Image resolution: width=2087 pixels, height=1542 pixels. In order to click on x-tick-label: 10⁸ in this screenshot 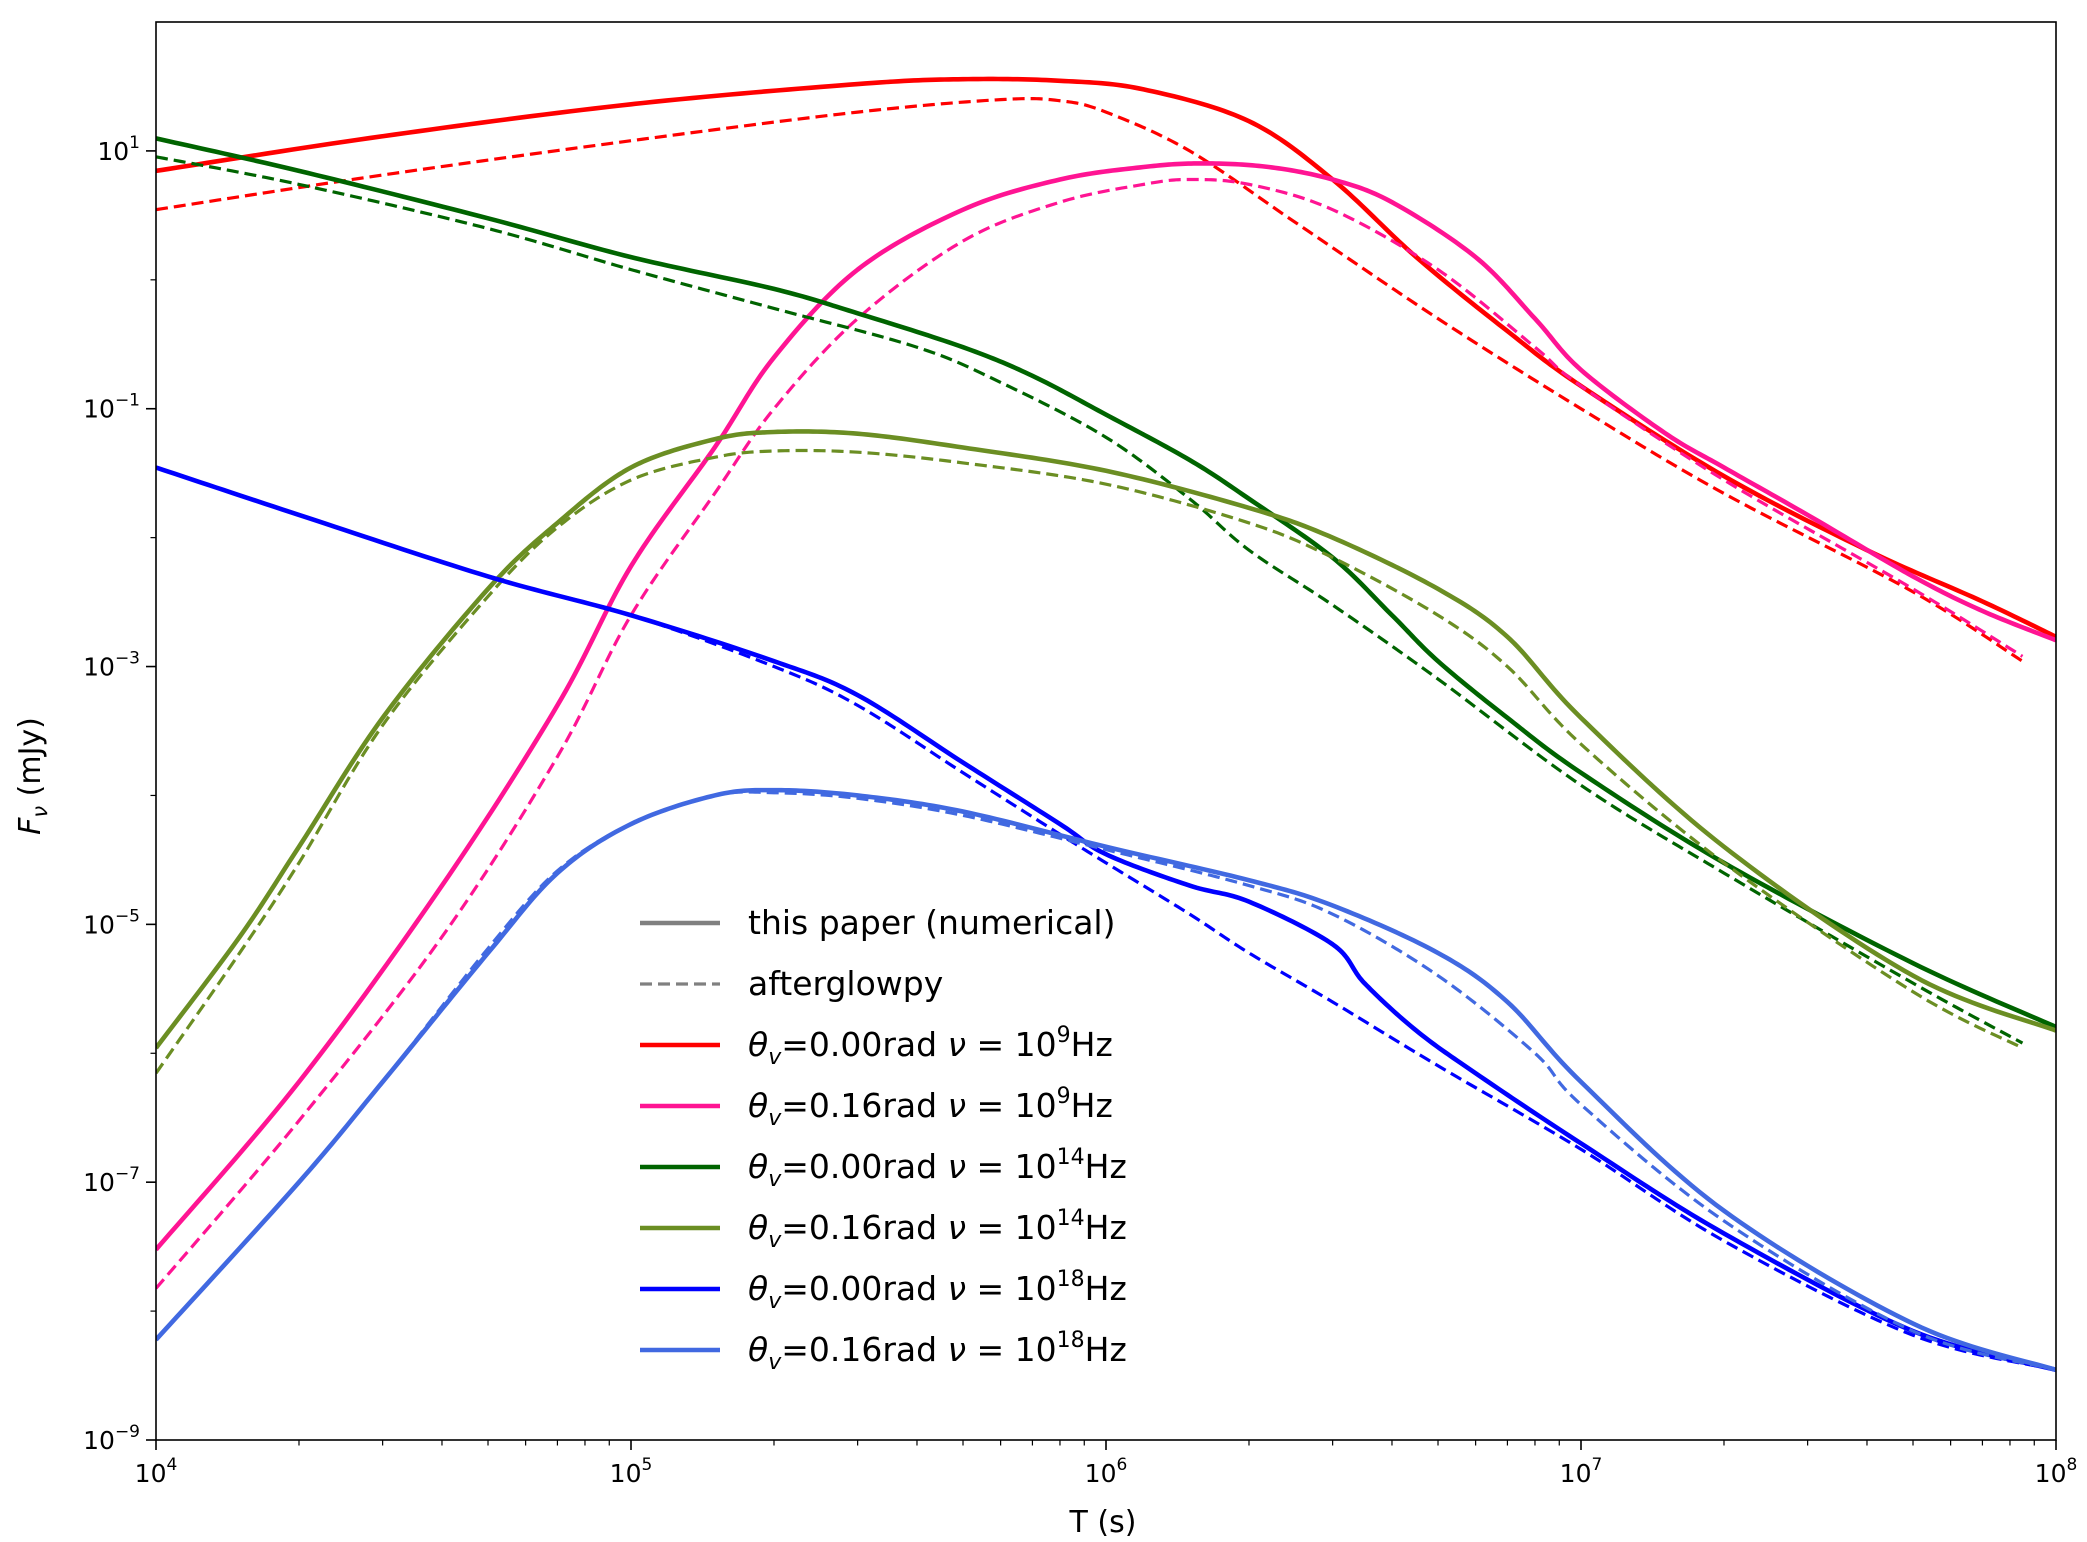, I will do `click(2056, 1471)`.